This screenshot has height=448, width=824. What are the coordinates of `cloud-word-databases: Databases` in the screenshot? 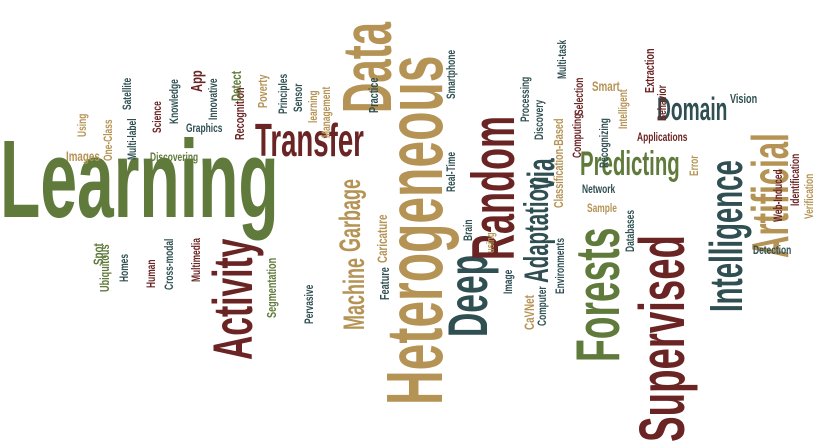 It's located at (630, 230).